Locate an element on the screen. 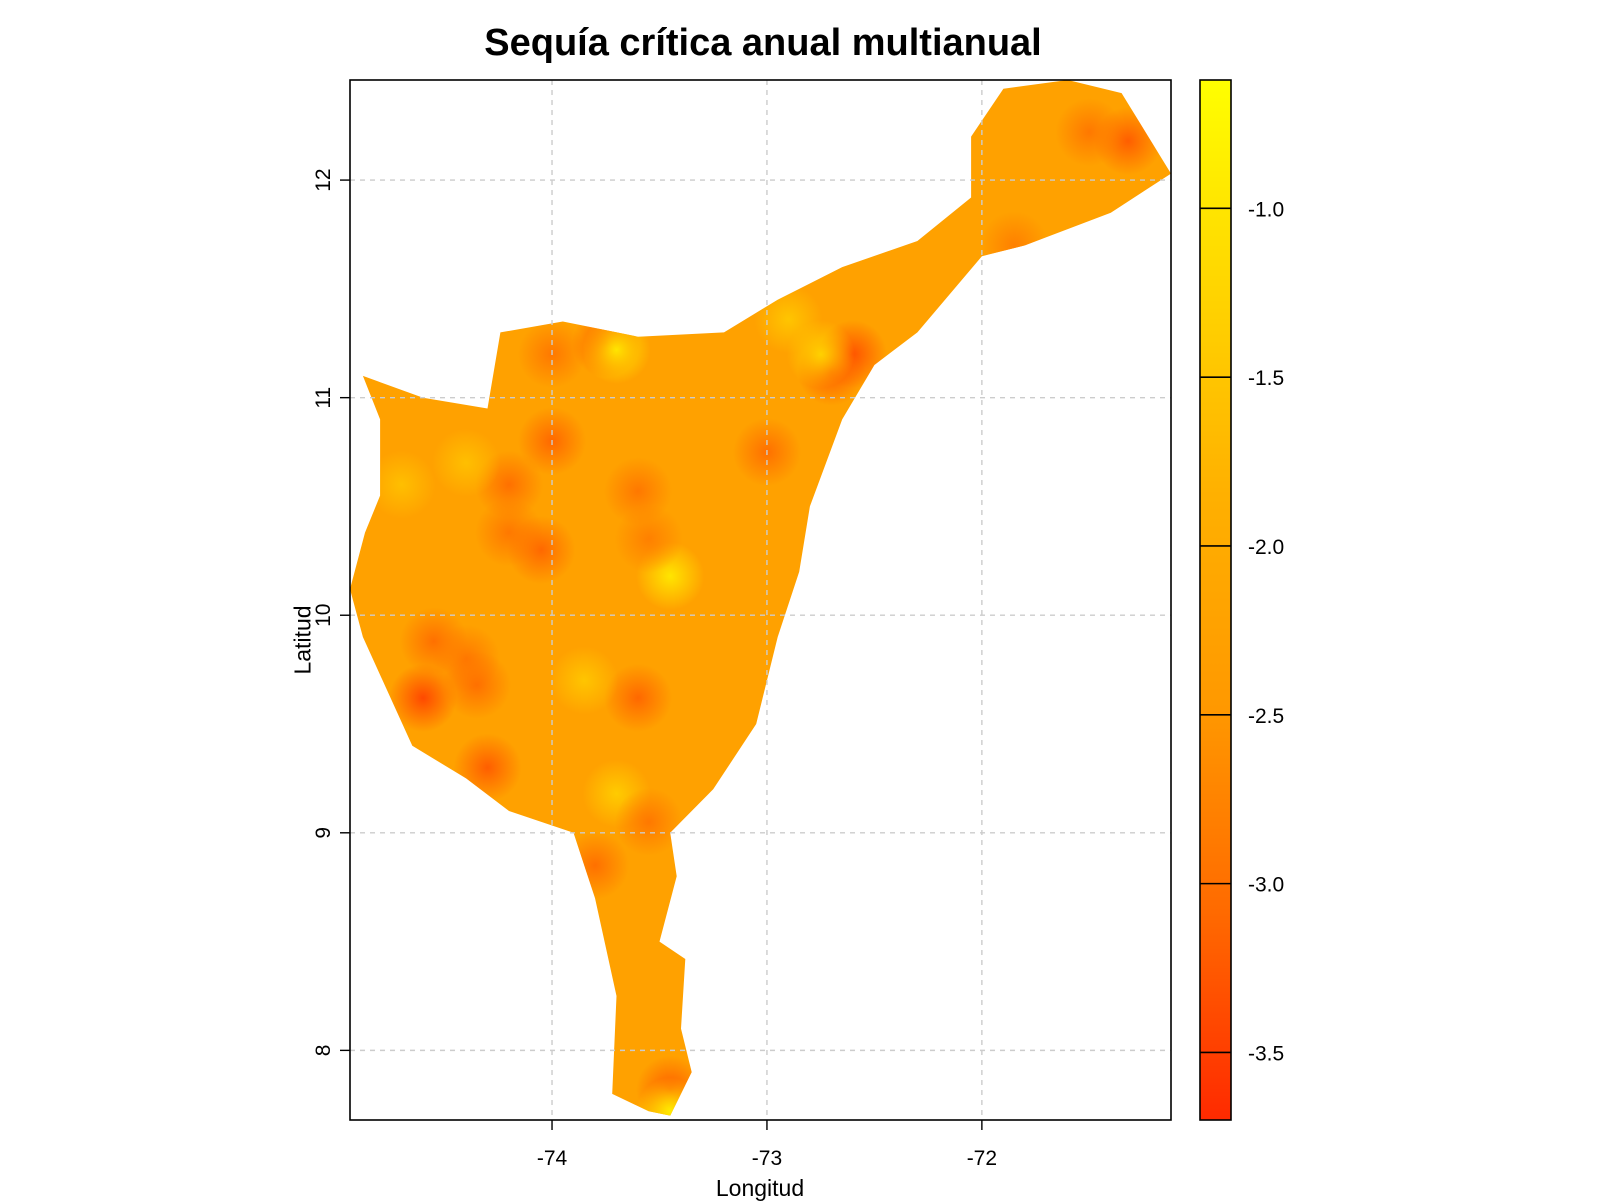 This screenshot has height=1202, width=1600. y-tick-label: 12 is located at coordinates (323, 179).